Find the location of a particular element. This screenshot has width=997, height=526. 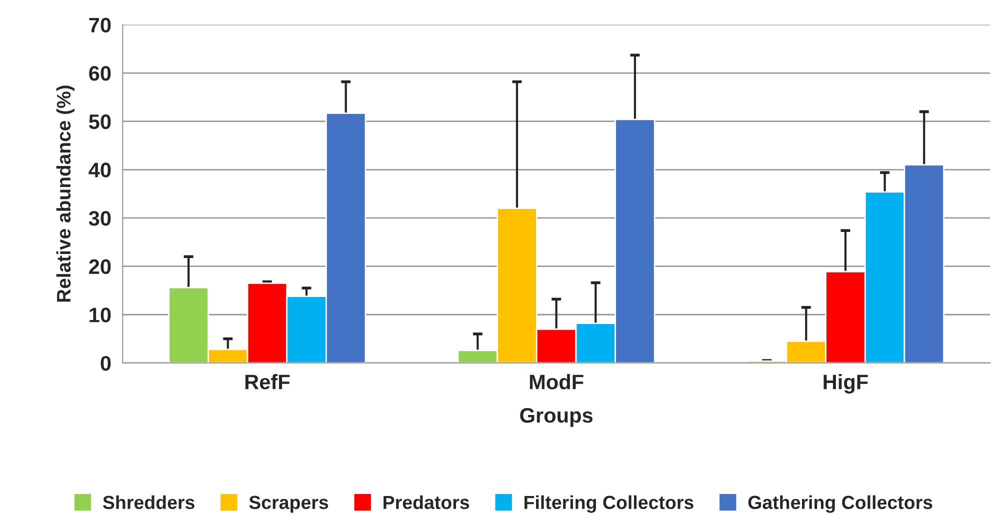

x-tick-label: RefF is located at coordinates (267, 382).